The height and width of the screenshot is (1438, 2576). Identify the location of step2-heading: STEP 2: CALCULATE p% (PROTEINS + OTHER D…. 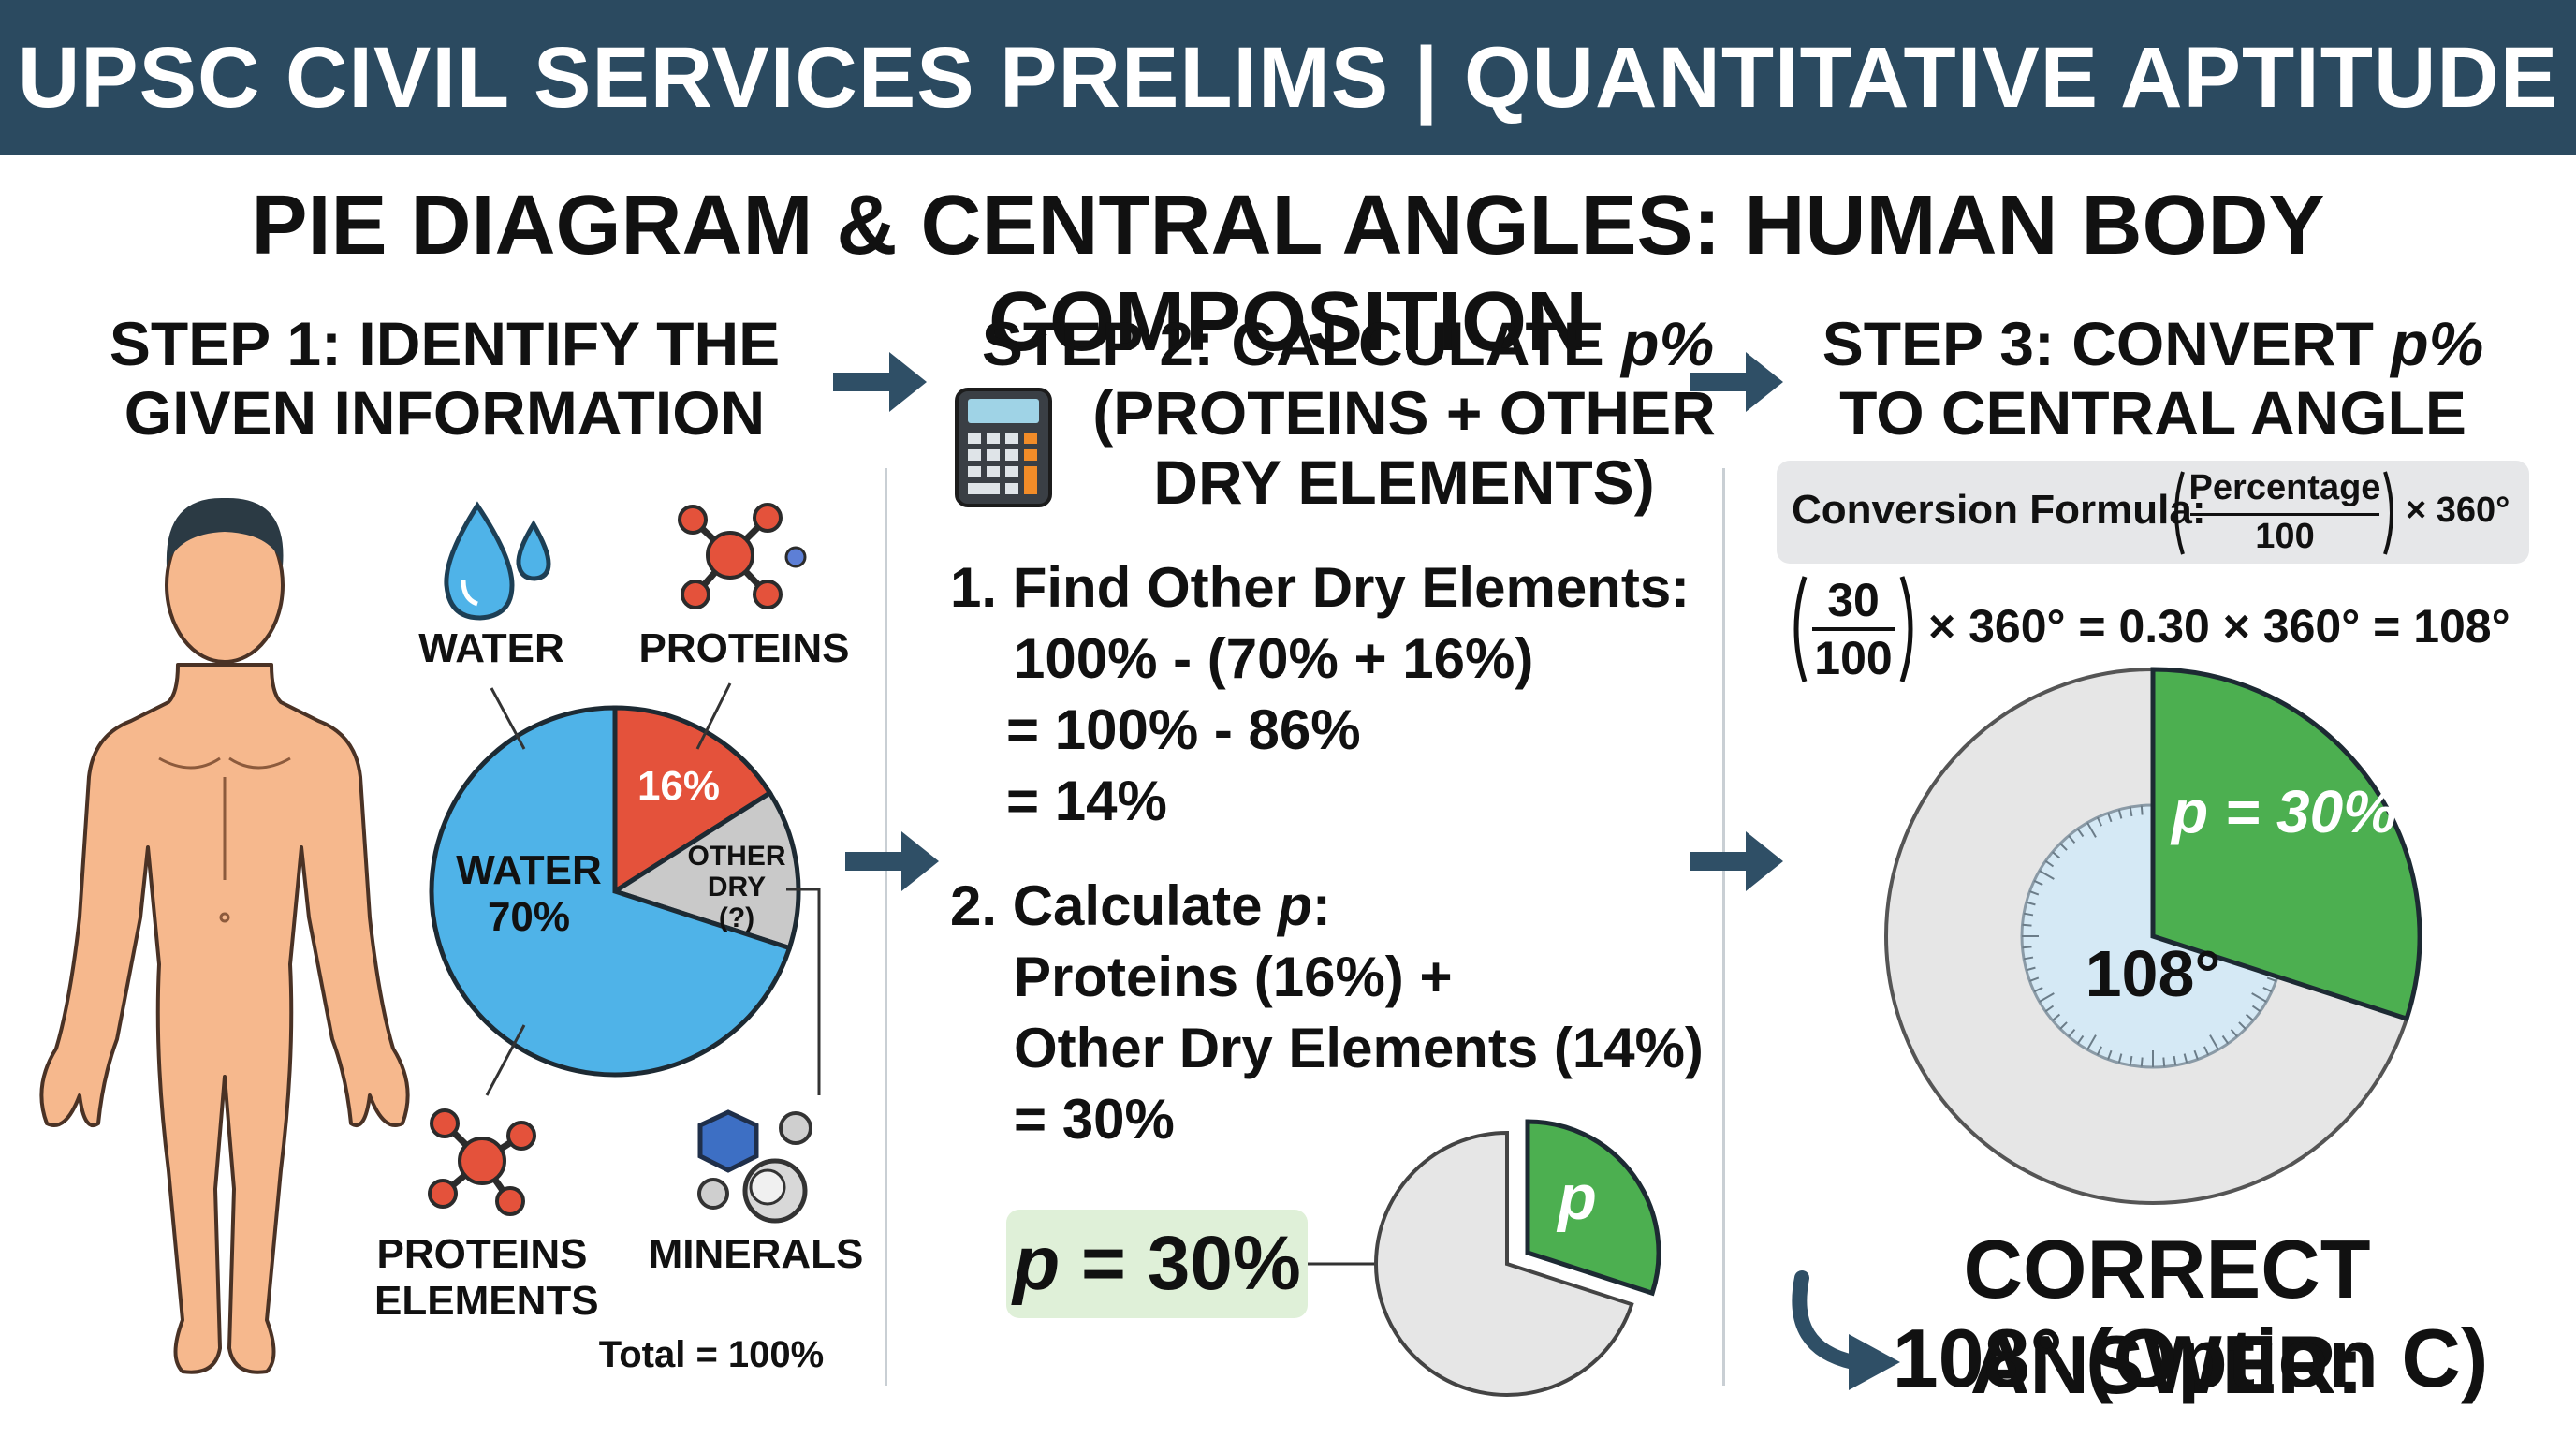
(1347, 413).